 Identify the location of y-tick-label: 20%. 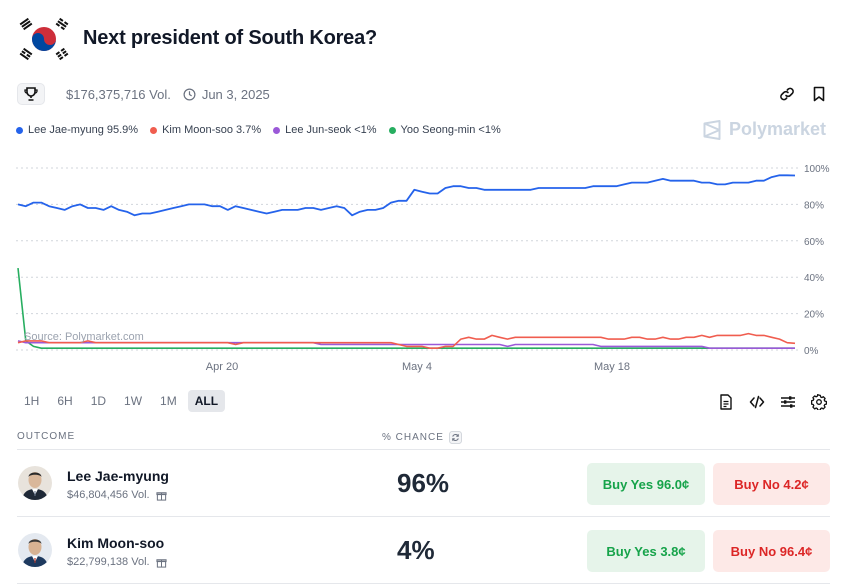
(814, 315).